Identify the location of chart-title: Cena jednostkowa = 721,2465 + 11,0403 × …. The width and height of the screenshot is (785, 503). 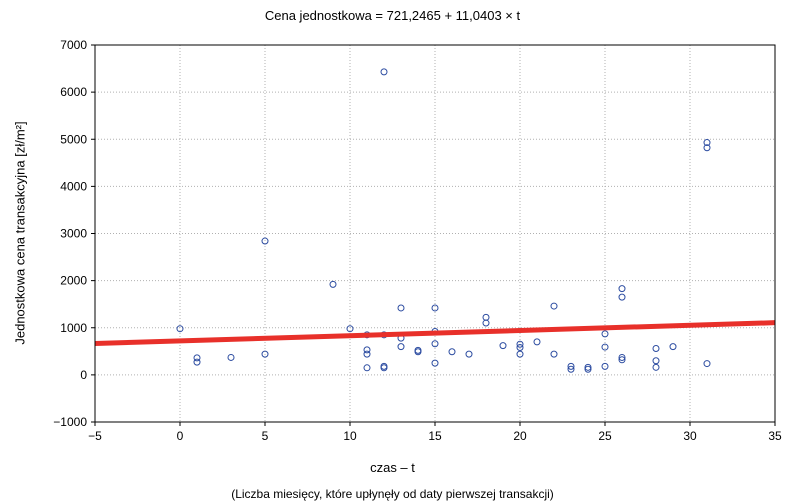
(392, 15).